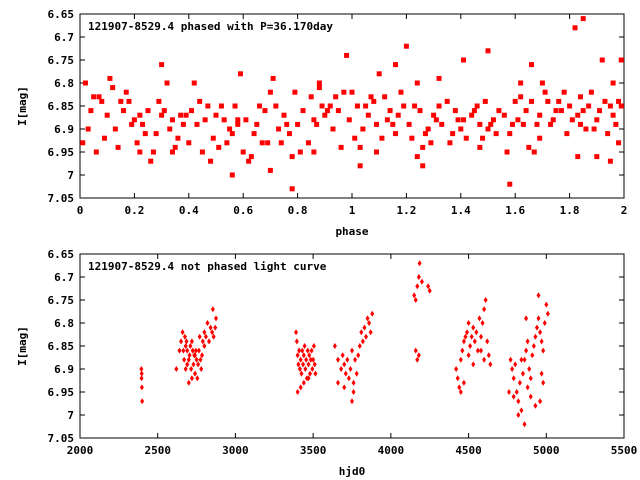  Describe the element at coordinates (80, 450) in the screenshot. I see `x-tick-label: 2000` at that location.